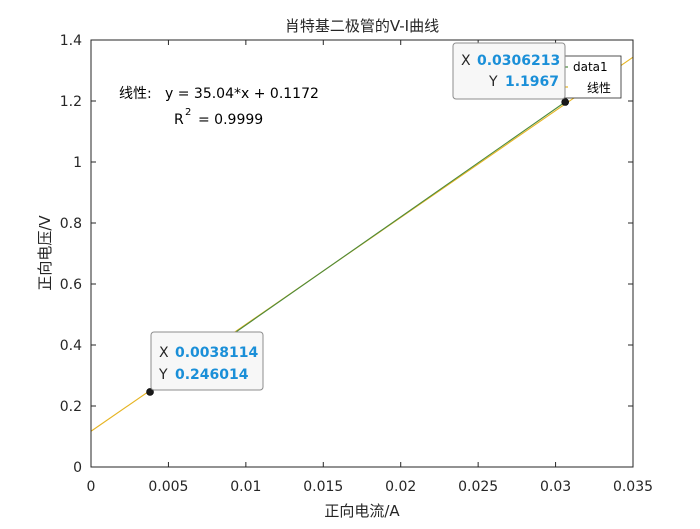  I want to click on legend-box, so click(588, 77).